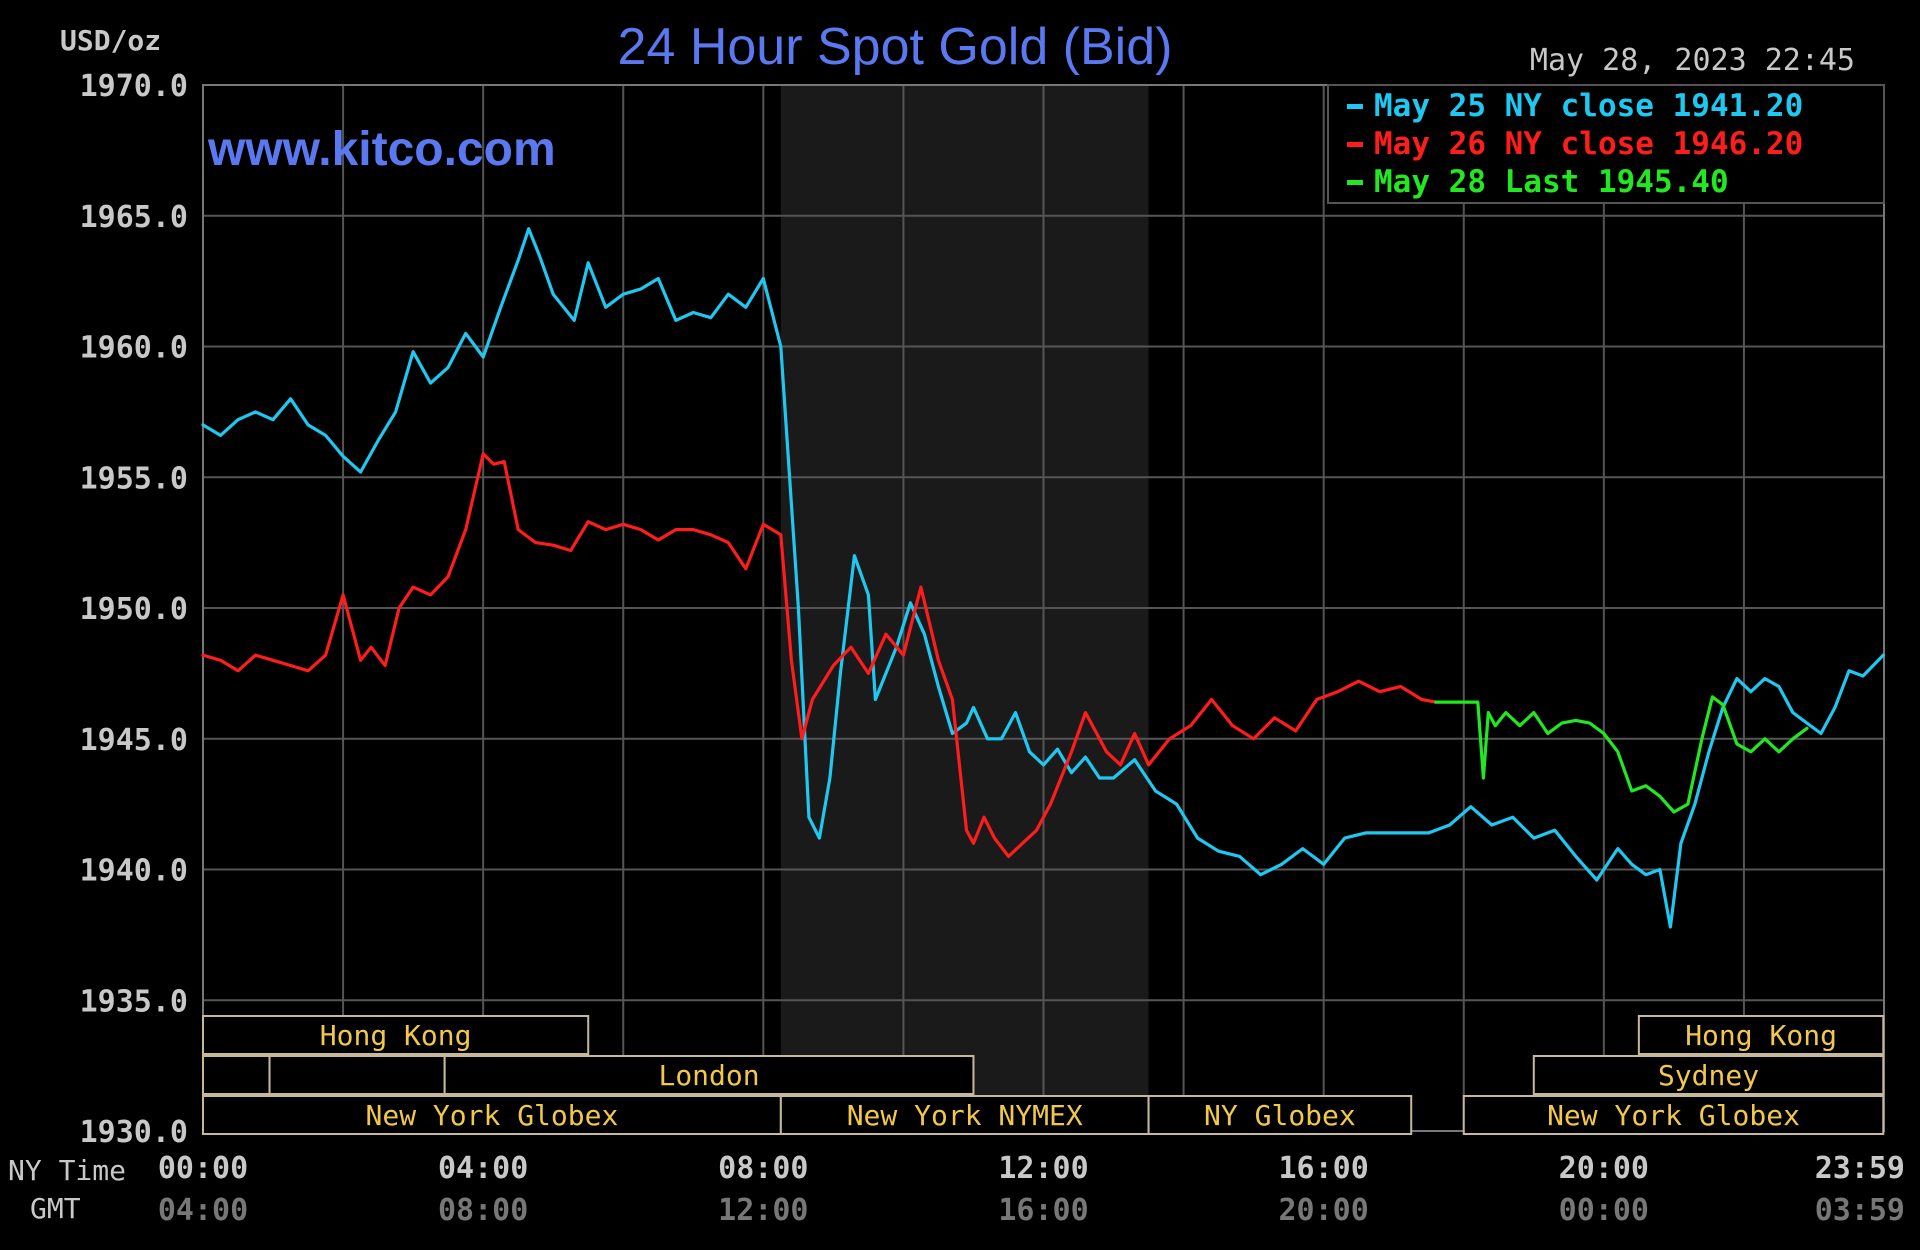 Image resolution: width=1920 pixels, height=1250 pixels. What do you see at coordinates (134, 1001) in the screenshot?
I see `y-tick-label: 1935.0` at bounding box center [134, 1001].